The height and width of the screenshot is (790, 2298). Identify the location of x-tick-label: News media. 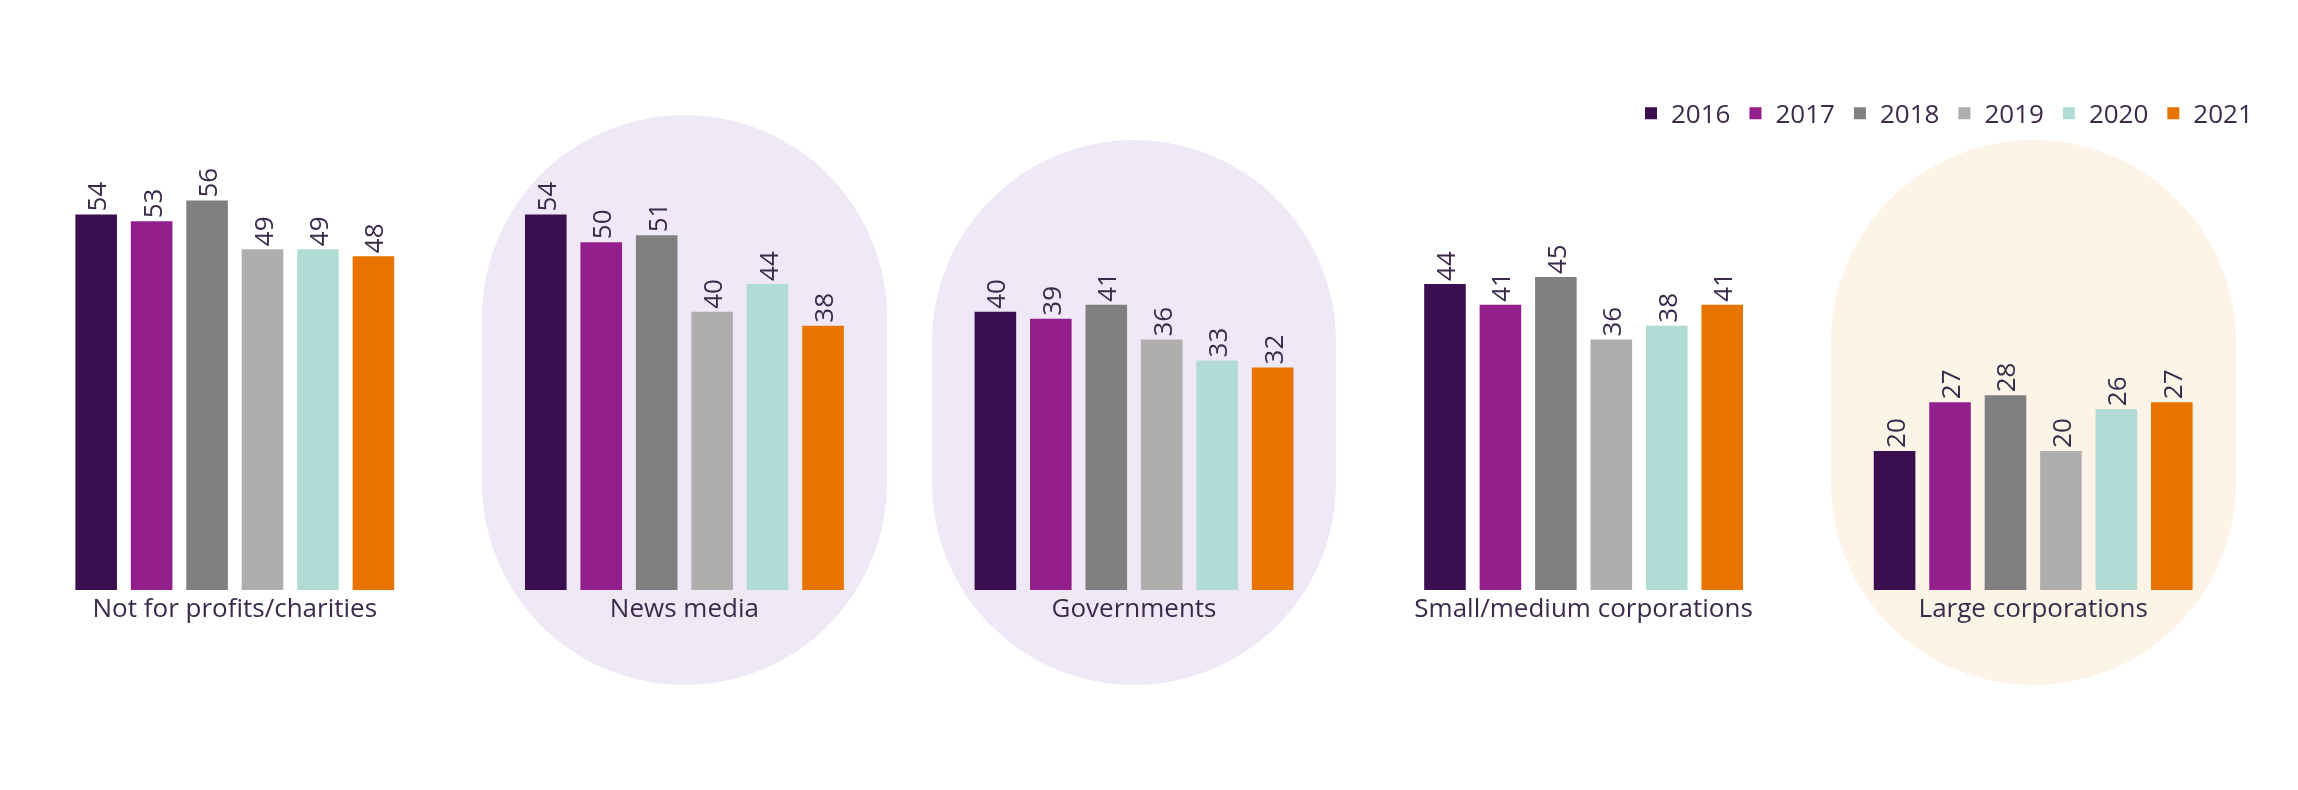
(684, 607).